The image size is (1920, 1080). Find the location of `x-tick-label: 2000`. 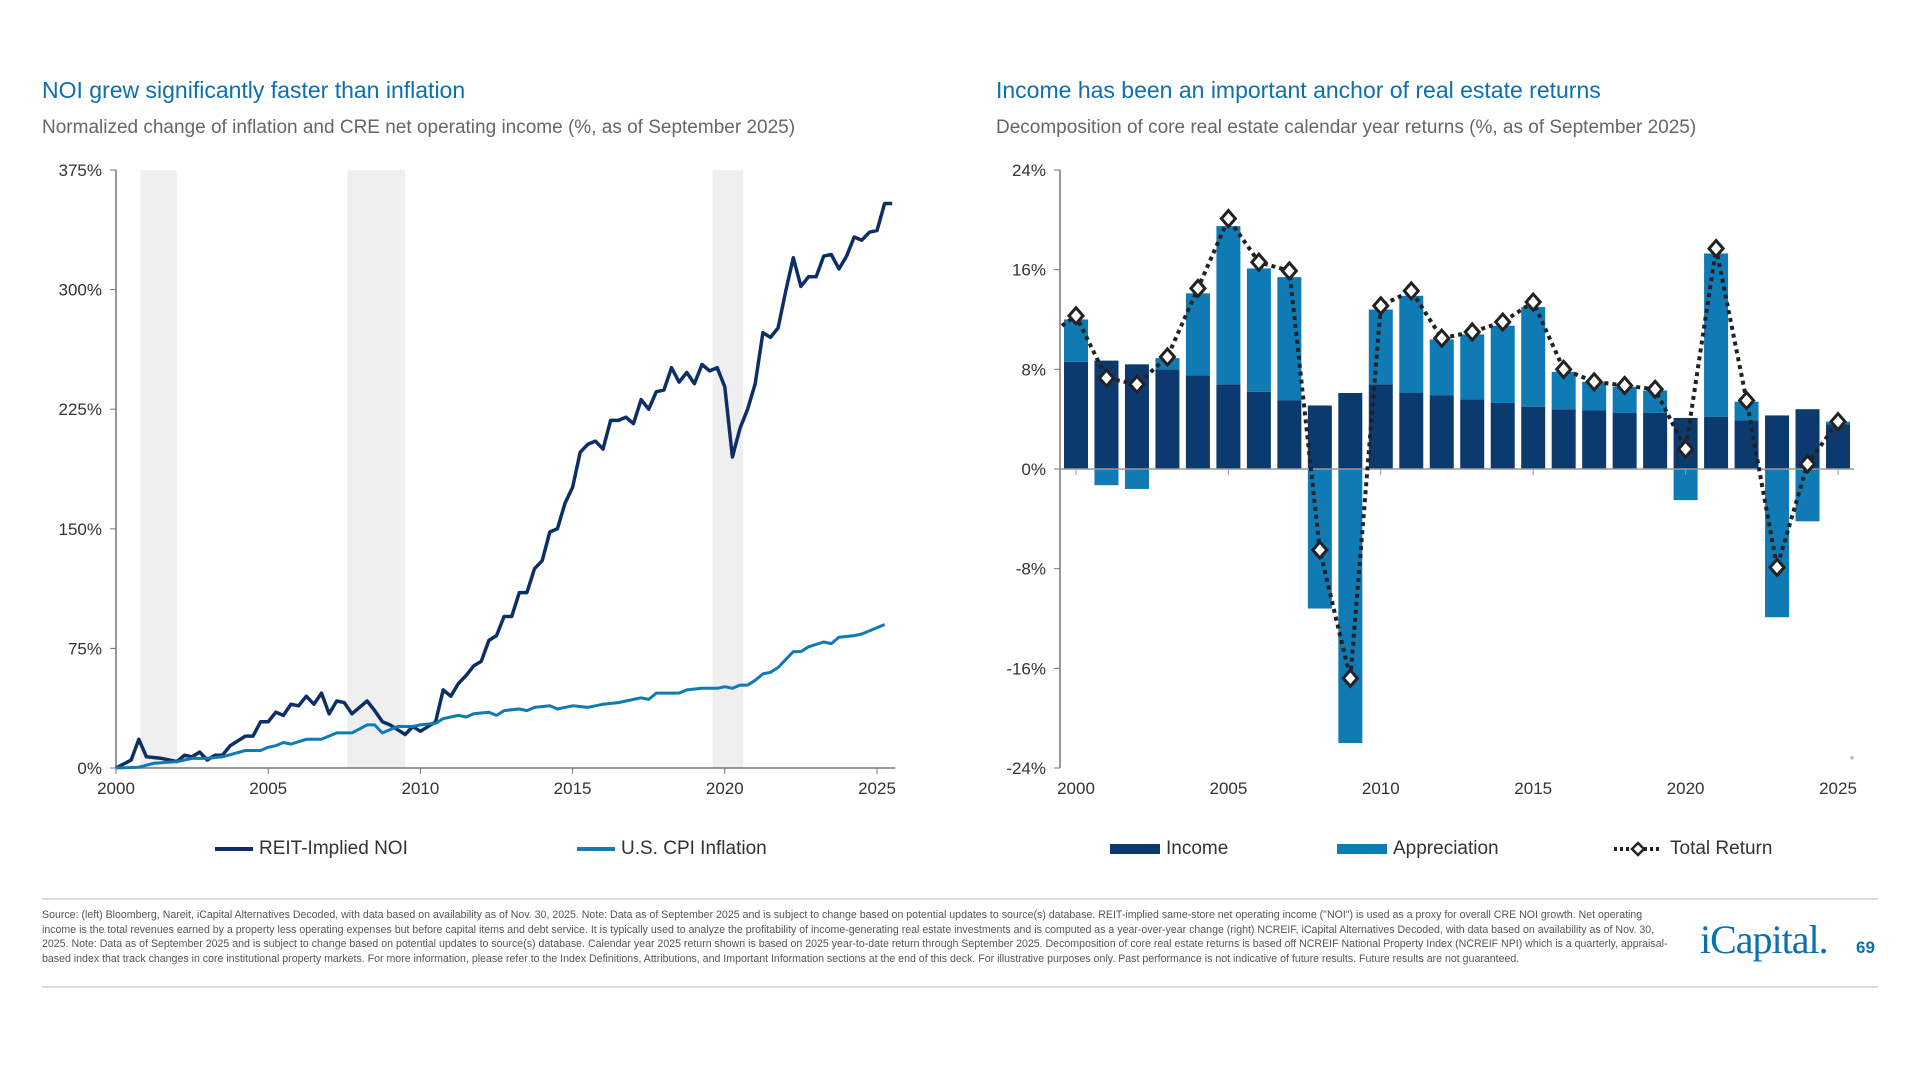

x-tick-label: 2000 is located at coordinates (1076, 788).